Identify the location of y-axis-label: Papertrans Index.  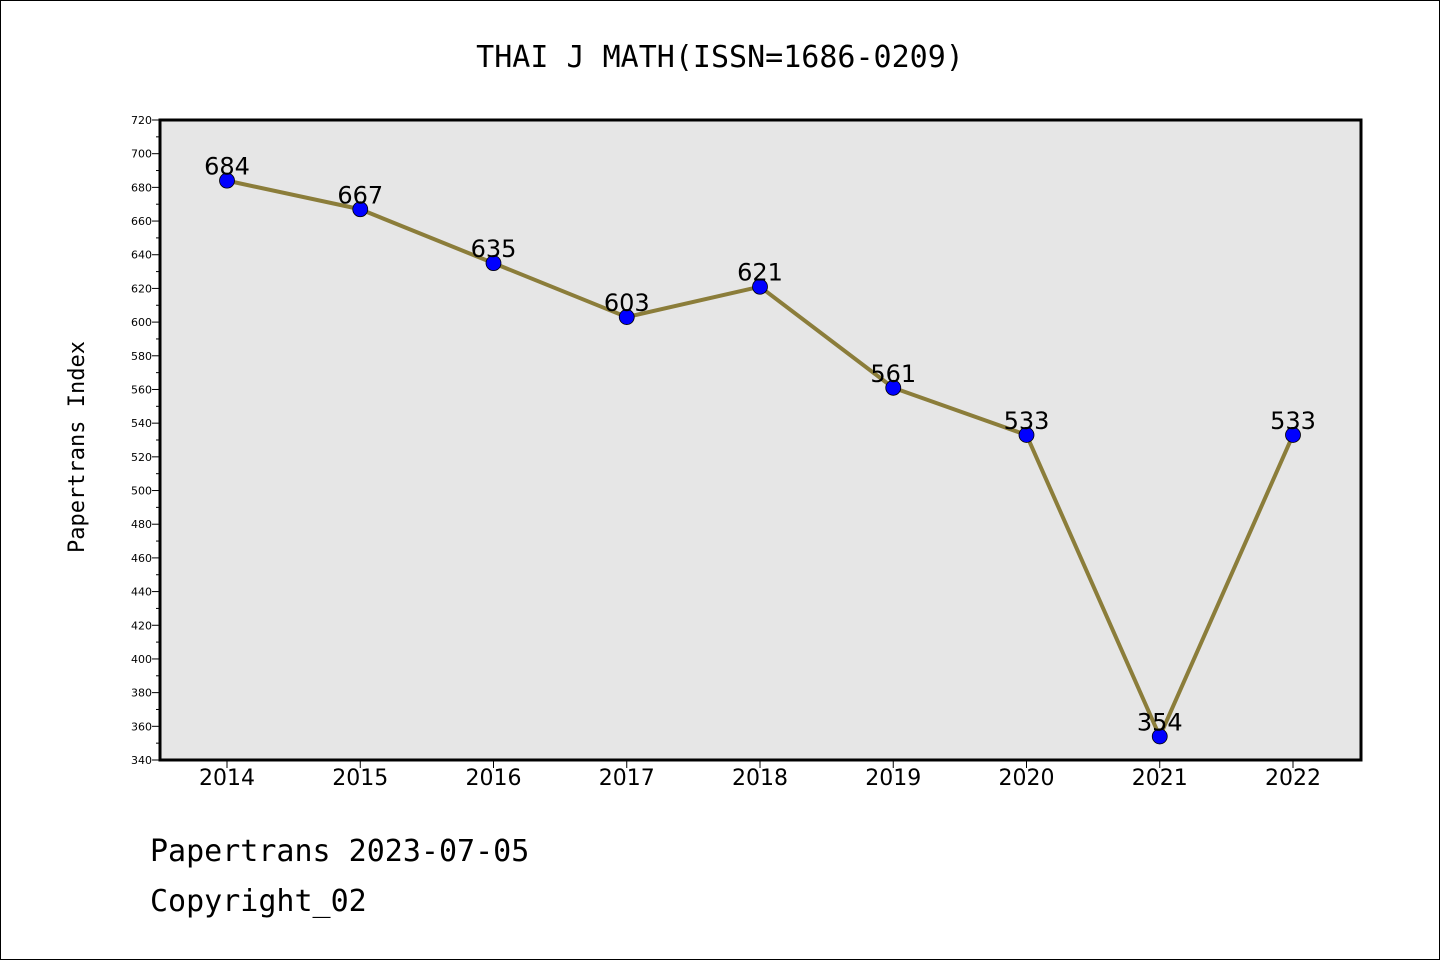
(77, 447).